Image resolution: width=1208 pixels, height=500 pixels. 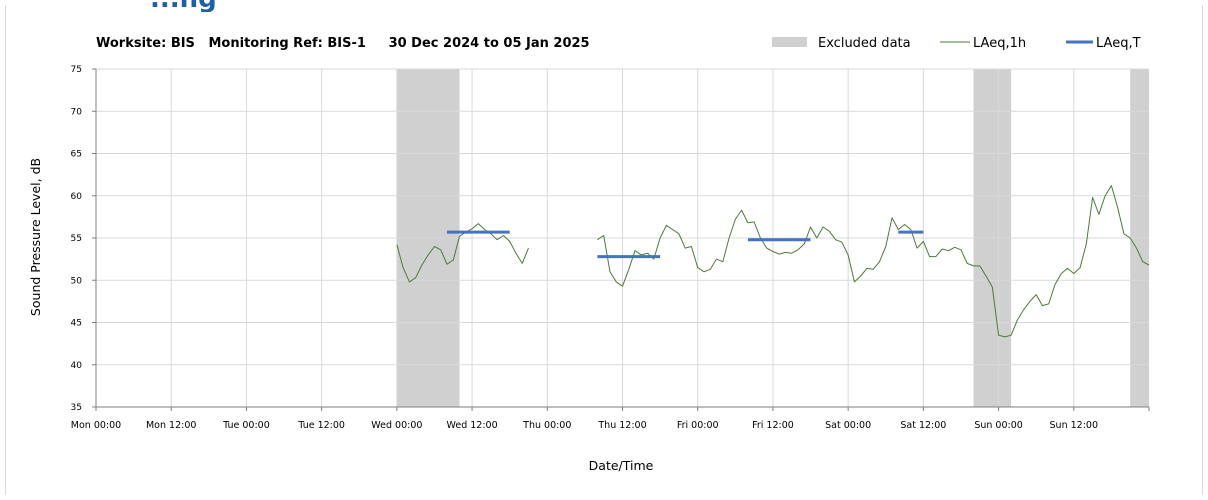 What do you see at coordinates (77, 281) in the screenshot?
I see `y-tick-label-3: 50` at bounding box center [77, 281].